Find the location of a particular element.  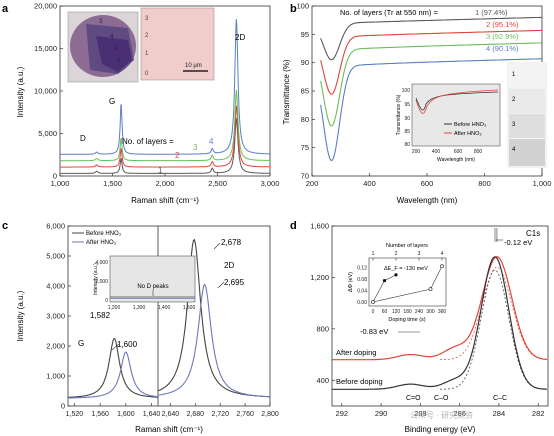

inset-y-tick-d: 0.12 is located at coordinates (362, 269).